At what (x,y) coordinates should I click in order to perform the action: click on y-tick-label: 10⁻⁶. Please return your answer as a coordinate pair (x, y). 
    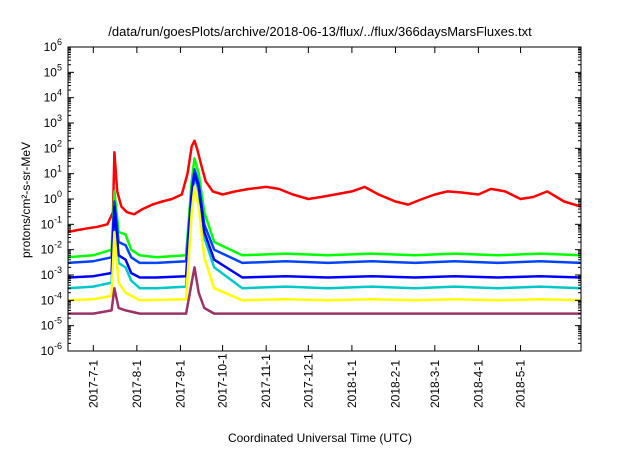
    Looking at the image, I should click on (51, 349).